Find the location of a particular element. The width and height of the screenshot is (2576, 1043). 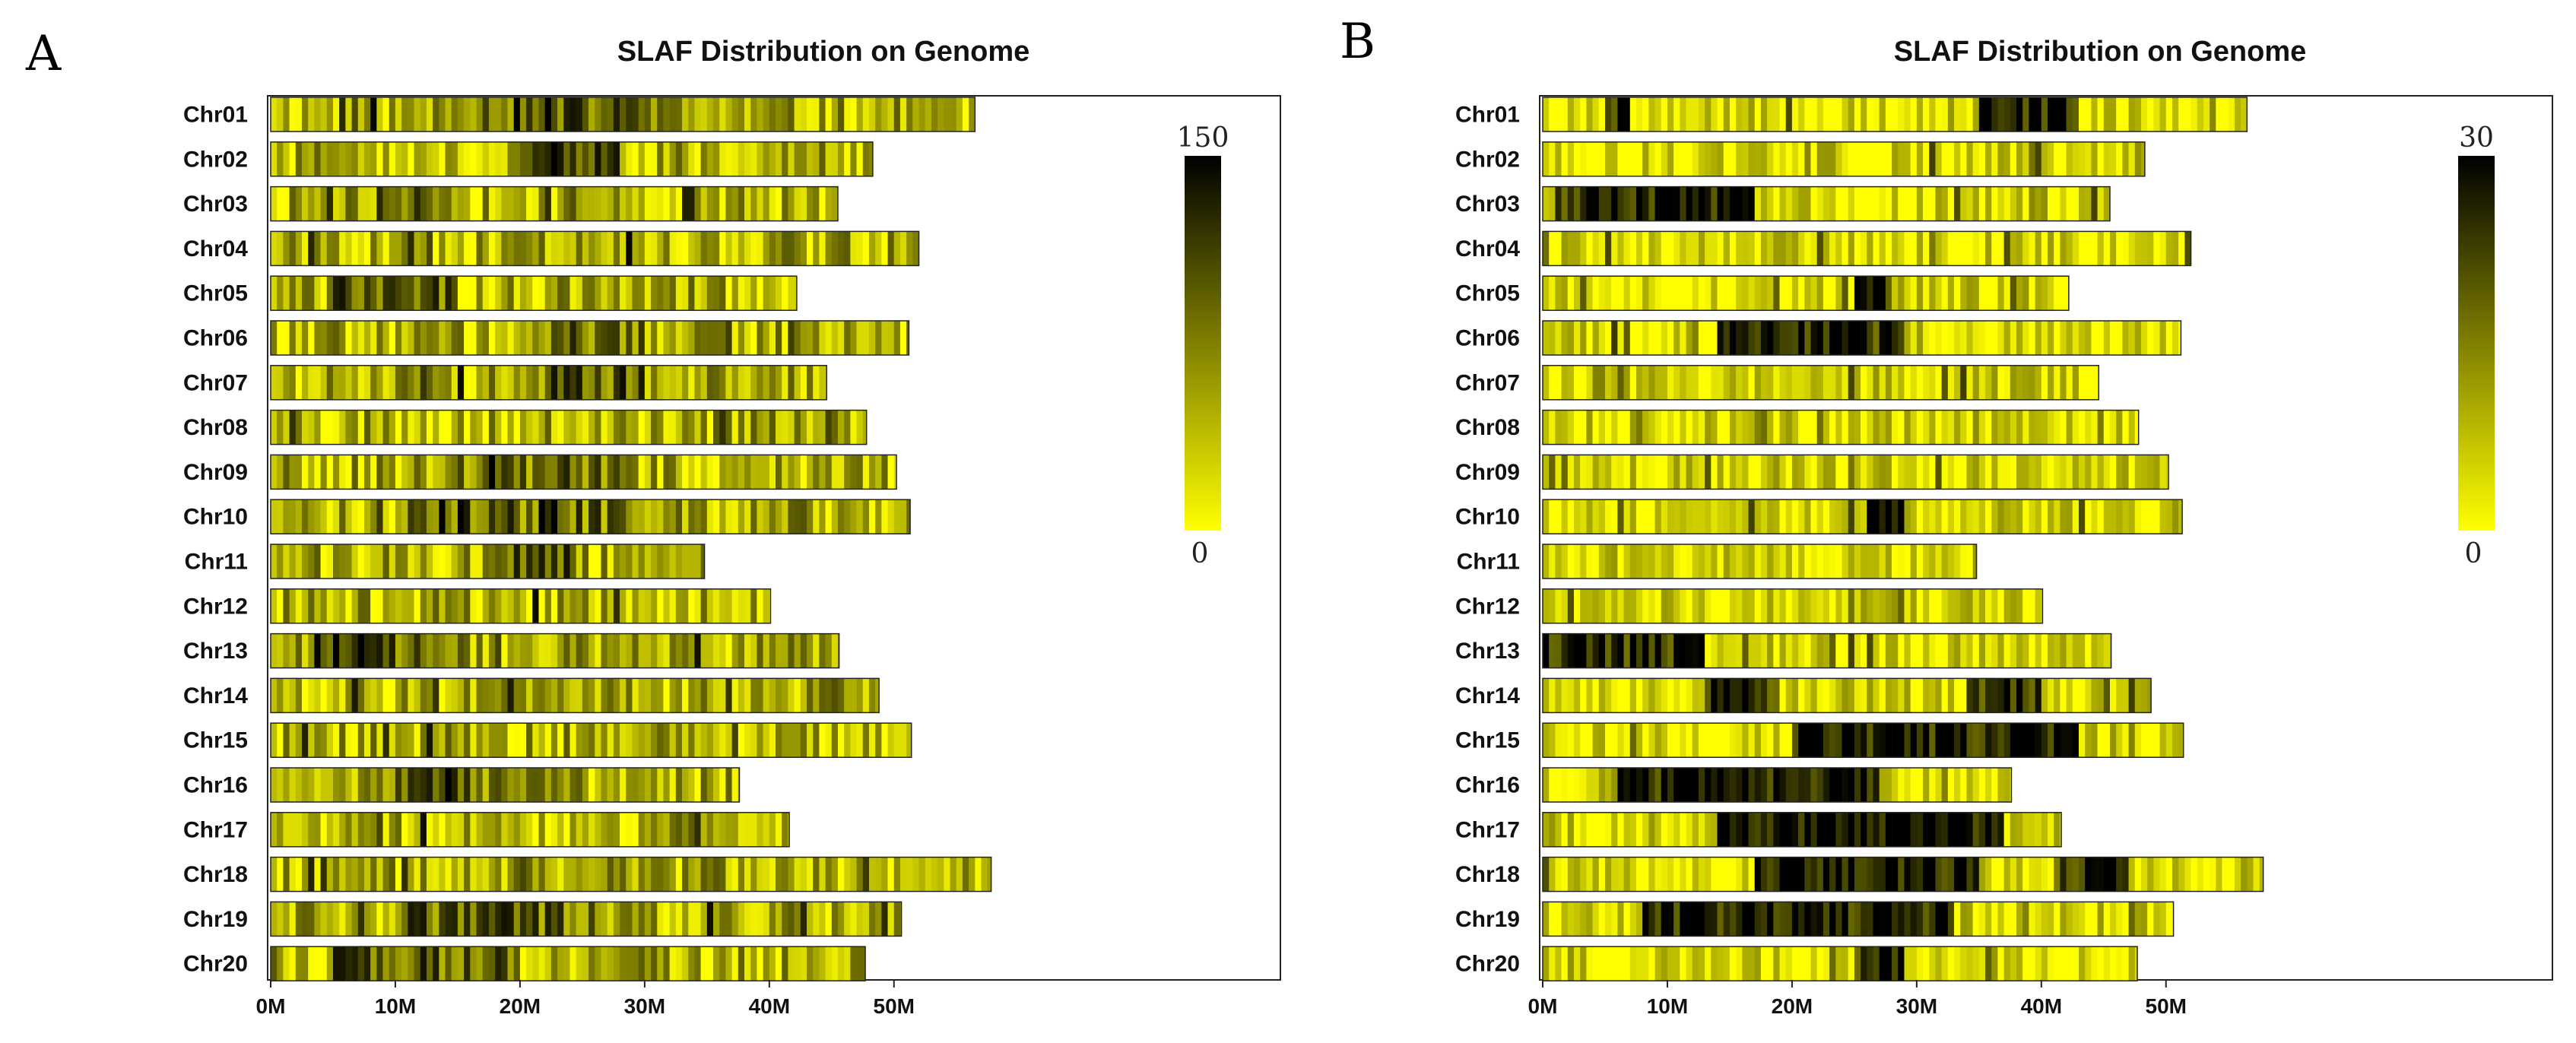

chromosome-label-chr09: Chr09 is located at coordinates (216, 473).